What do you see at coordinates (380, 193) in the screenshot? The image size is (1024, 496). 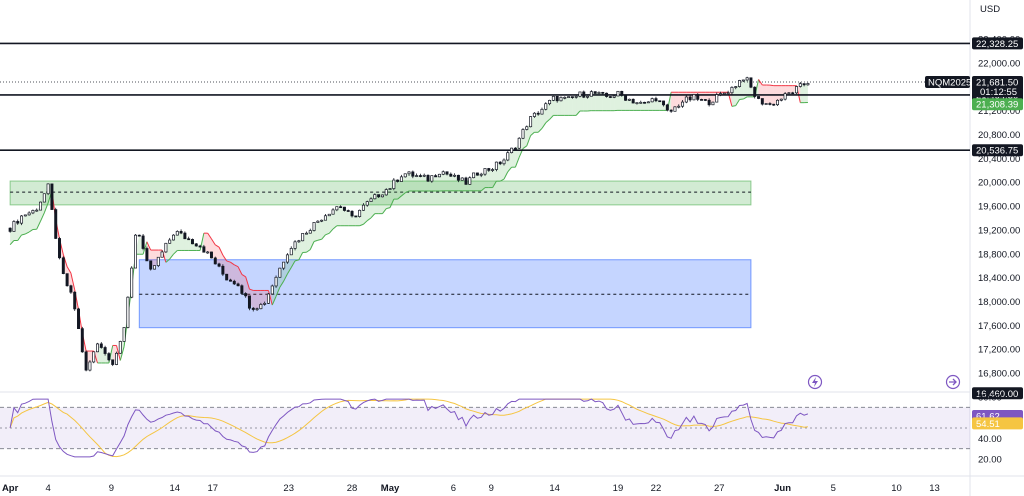 I see `resistance-zone` at bounding box center [380, 193].